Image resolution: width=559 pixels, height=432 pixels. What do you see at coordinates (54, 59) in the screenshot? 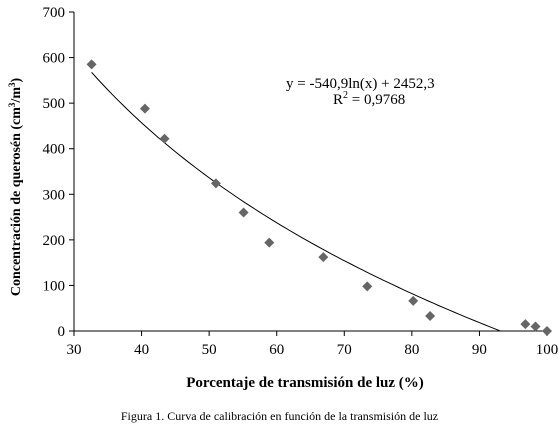
I see `y-tick-label: 600` at bounding box center [54, 59].